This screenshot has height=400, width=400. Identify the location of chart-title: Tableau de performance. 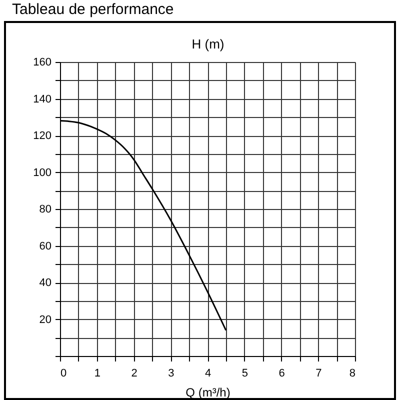
(93, 9).